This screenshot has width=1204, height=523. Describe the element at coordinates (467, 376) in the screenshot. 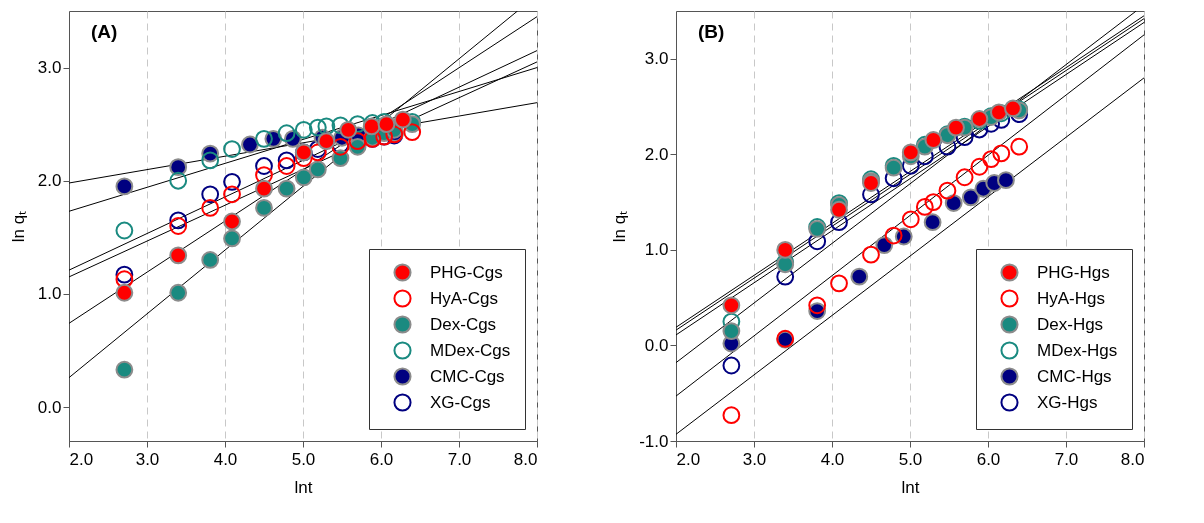

I see `legend-label: CMC-Cgs` at that location.